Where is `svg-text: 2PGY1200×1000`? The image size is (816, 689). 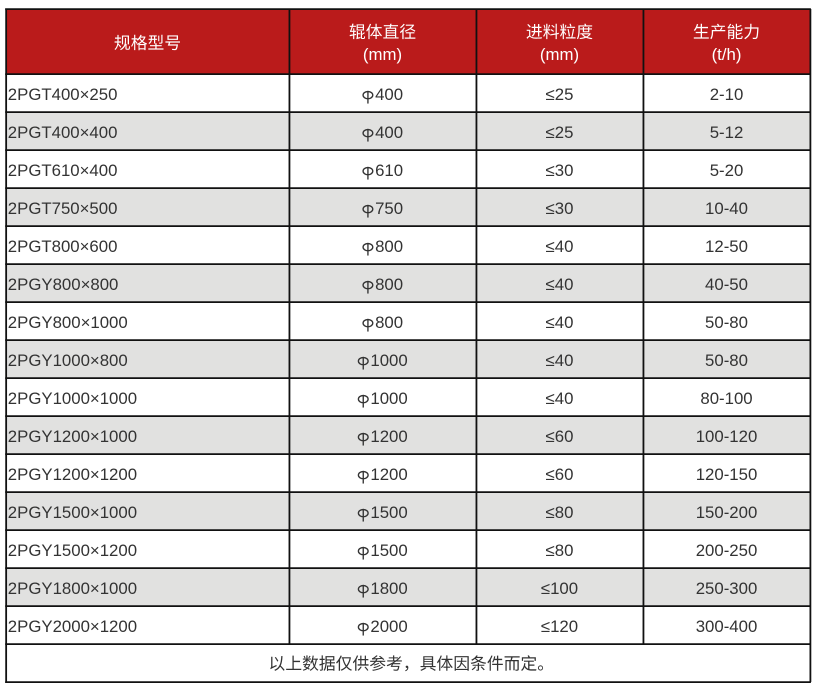 svg-text: 2PGY1200×1000 is located at coordinates (72, 436).